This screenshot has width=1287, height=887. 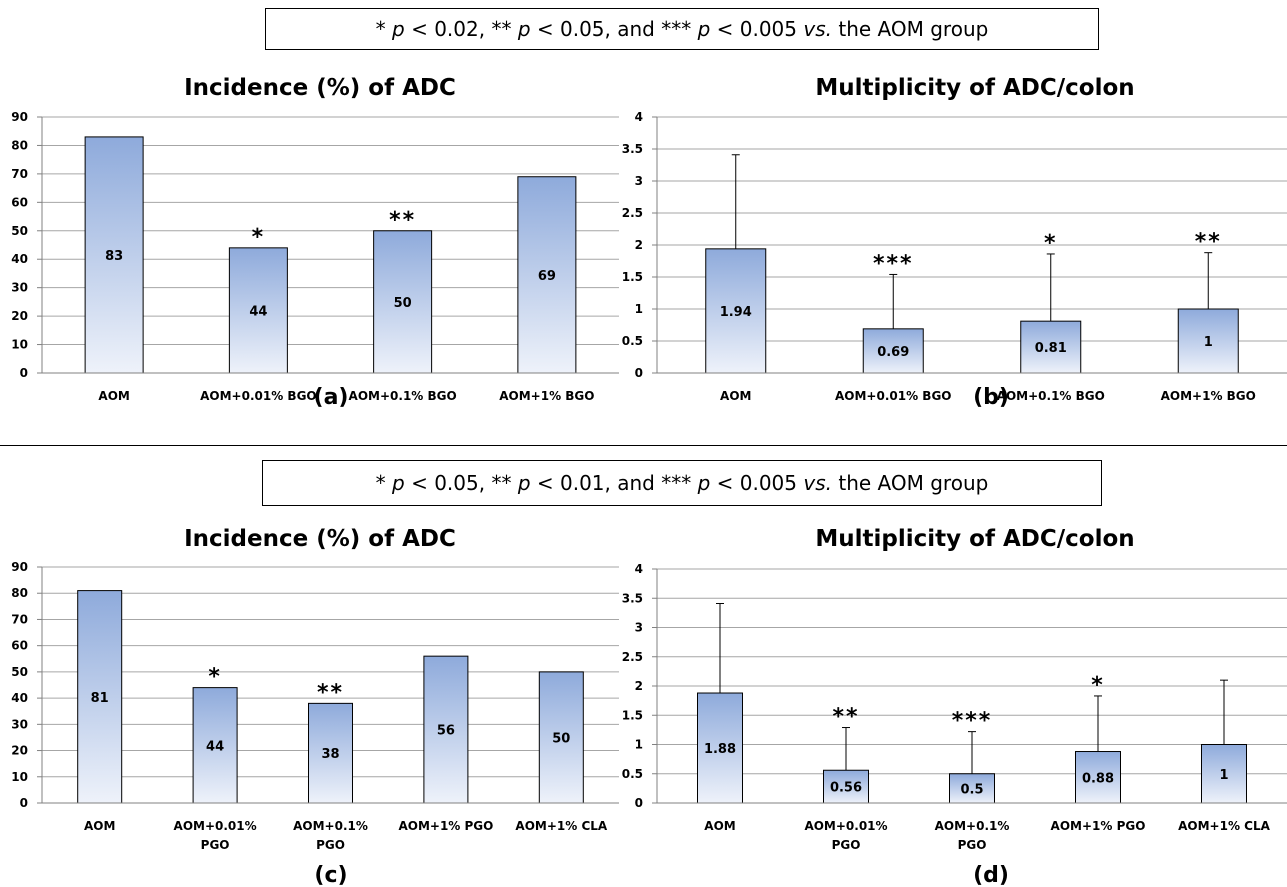 What do you see at coordinates (19, 646) in the screenshot?
I see `y-tick-label: 60` at bounding box center [19, 646].